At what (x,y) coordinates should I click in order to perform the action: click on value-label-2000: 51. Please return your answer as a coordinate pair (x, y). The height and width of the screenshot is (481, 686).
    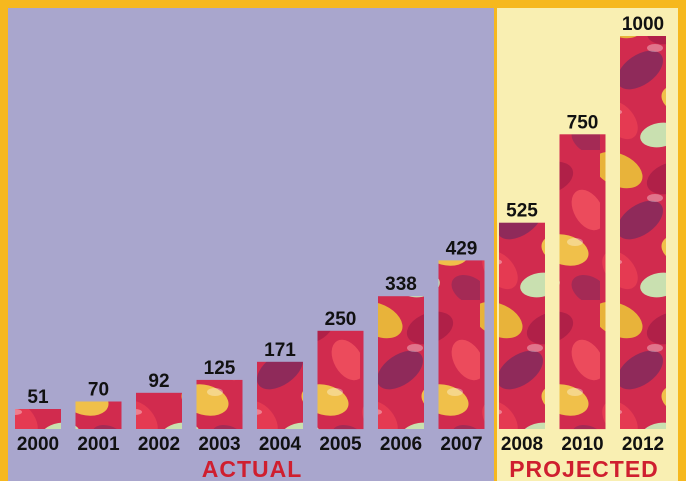
    Looking at the image, I should click on (38, 397).